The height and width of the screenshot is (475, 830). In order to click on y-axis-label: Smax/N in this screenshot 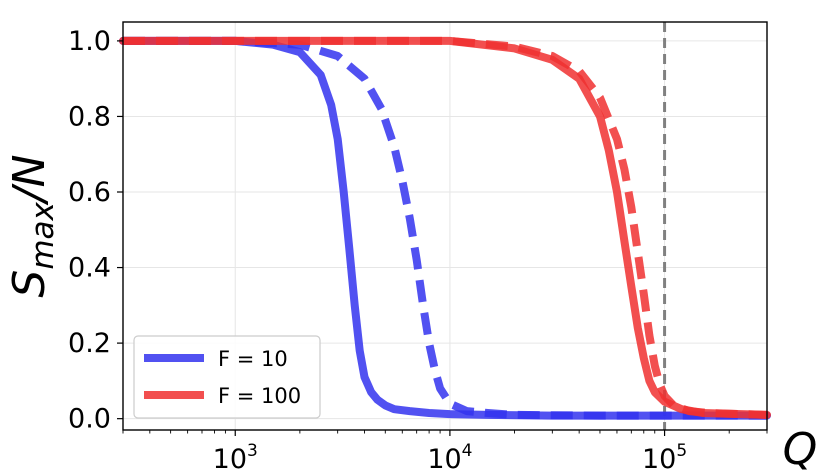, I will do `click(32, 225)`.